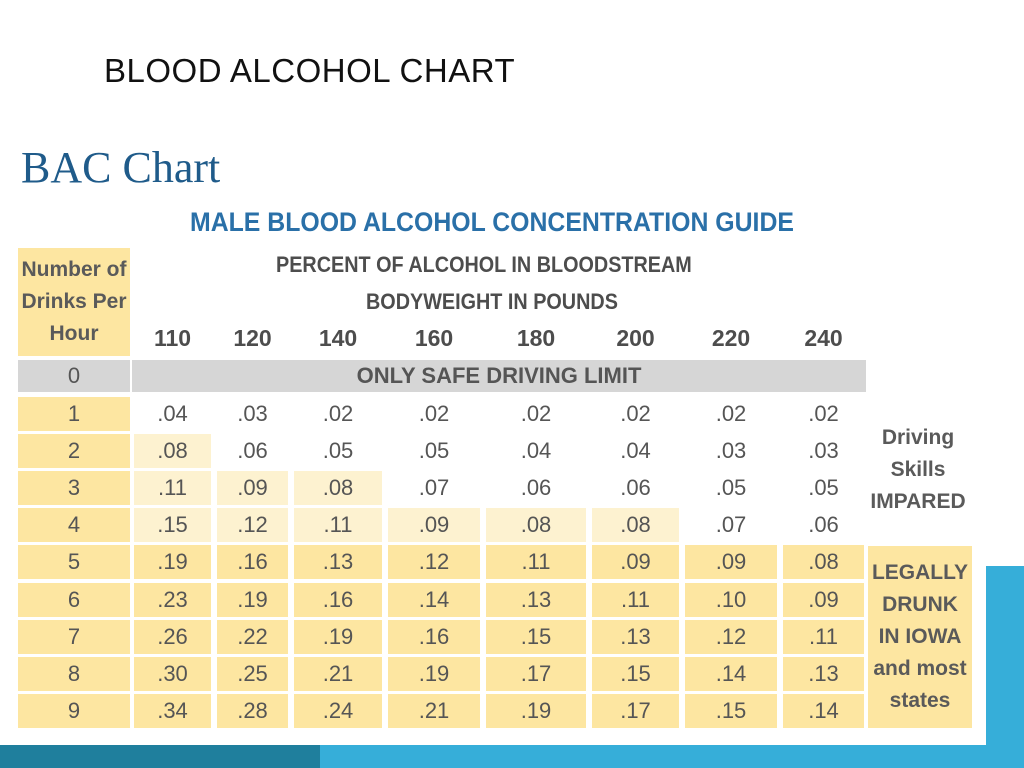 This screenshot has width=1024, height=768. Describe the element at coordinates (920, 572) in the screenshot. I see `drunk-label-line: LEGALLY` at that location.